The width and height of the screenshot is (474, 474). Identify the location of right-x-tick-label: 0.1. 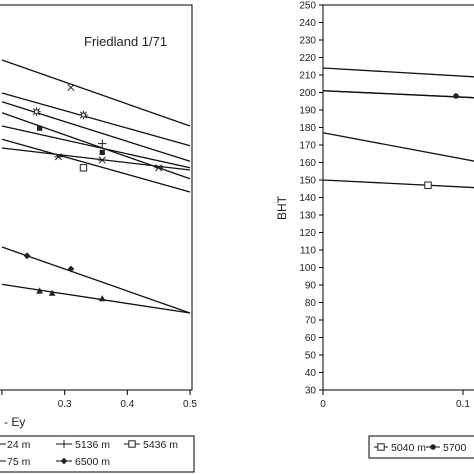
(463, 404).